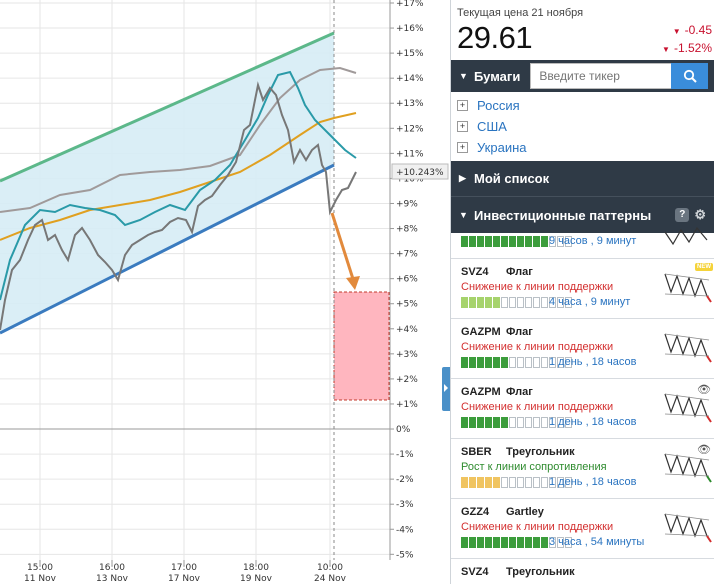  I want to click on y-tick-label: -1%, so click(405, 455).